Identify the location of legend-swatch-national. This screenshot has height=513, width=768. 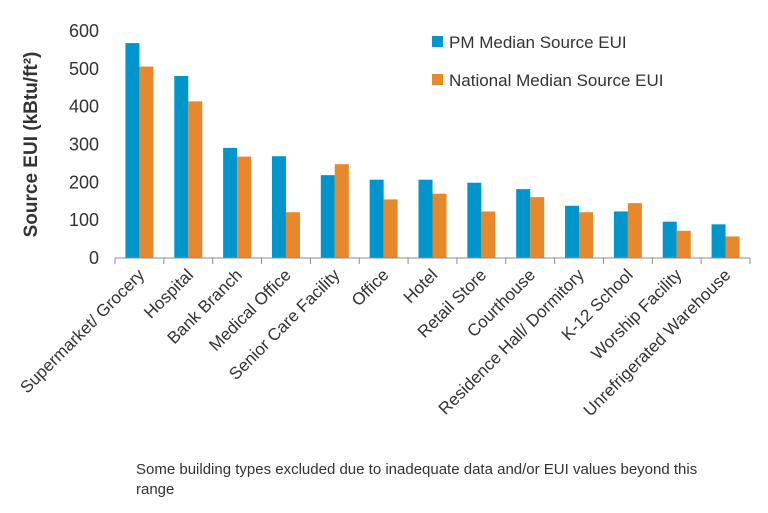
(437, 79).